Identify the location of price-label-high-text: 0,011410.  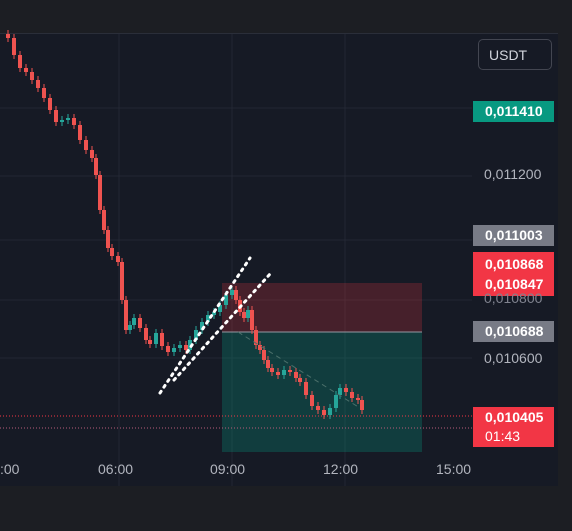
(514, 111).